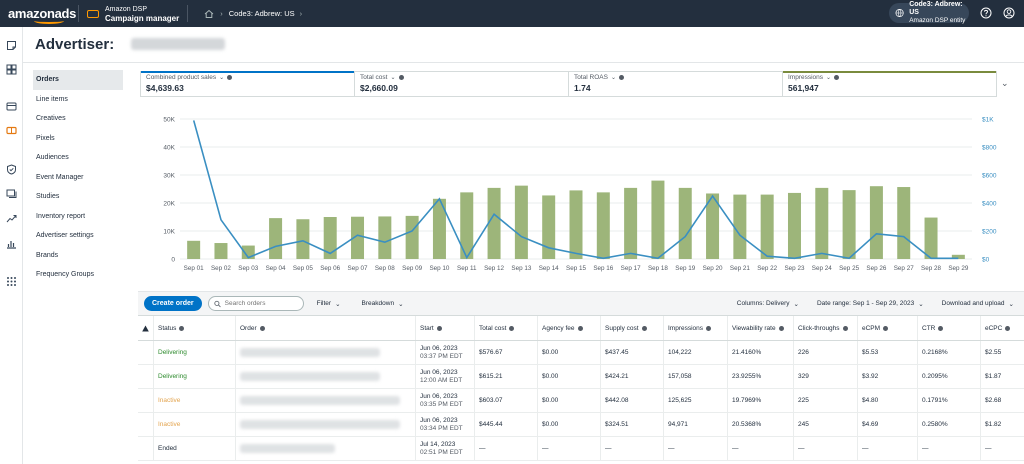 The height and width of the screenshot is (464, 1024). What do you see at coordinates (78, 13) in the screenshot?
I see `divider` at bounding box center [78, 13].